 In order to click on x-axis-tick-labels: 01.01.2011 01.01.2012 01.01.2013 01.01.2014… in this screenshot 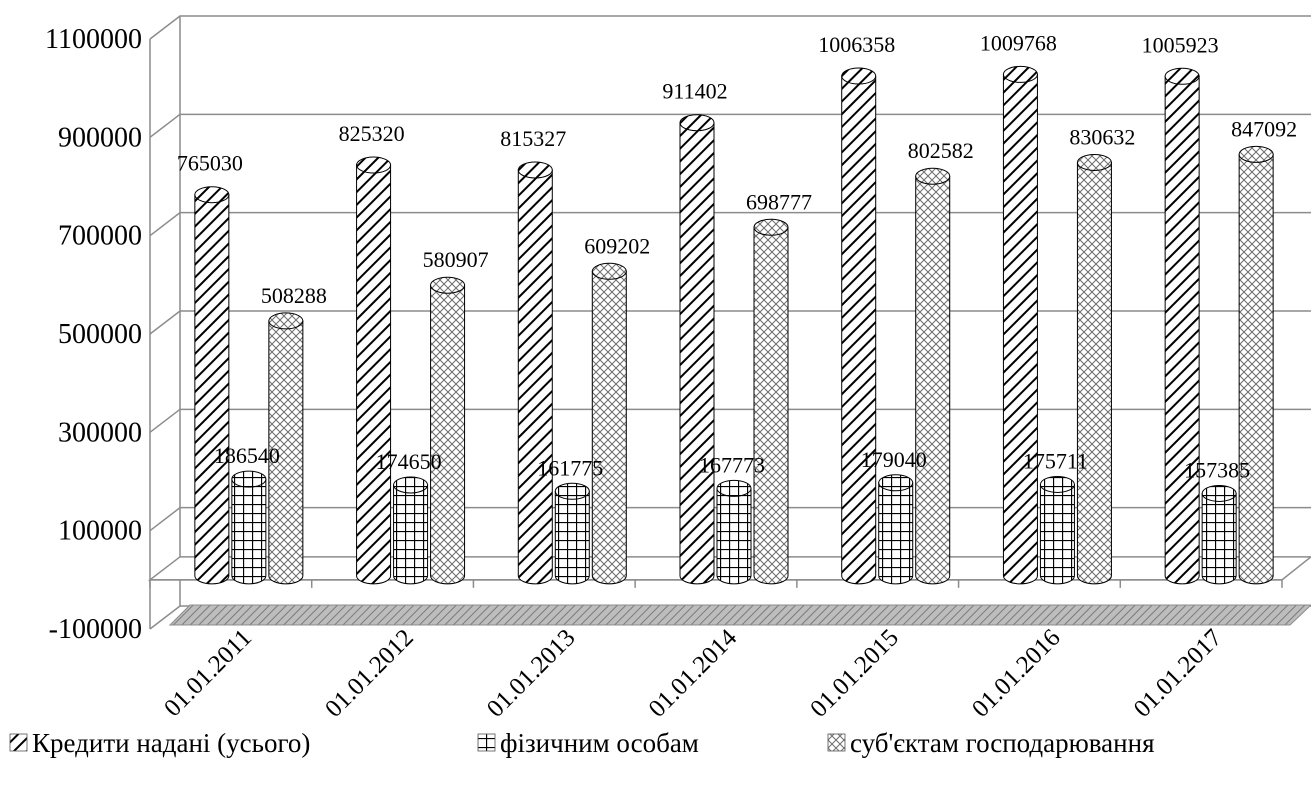, I will do `click(693, 673)`.